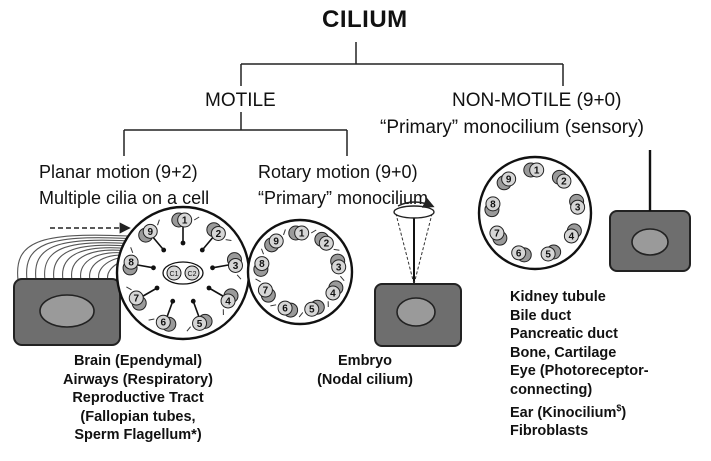  Describe the element at coordinates (405, 249) in the screenshot. I see `rotation-cone-left` at that location.